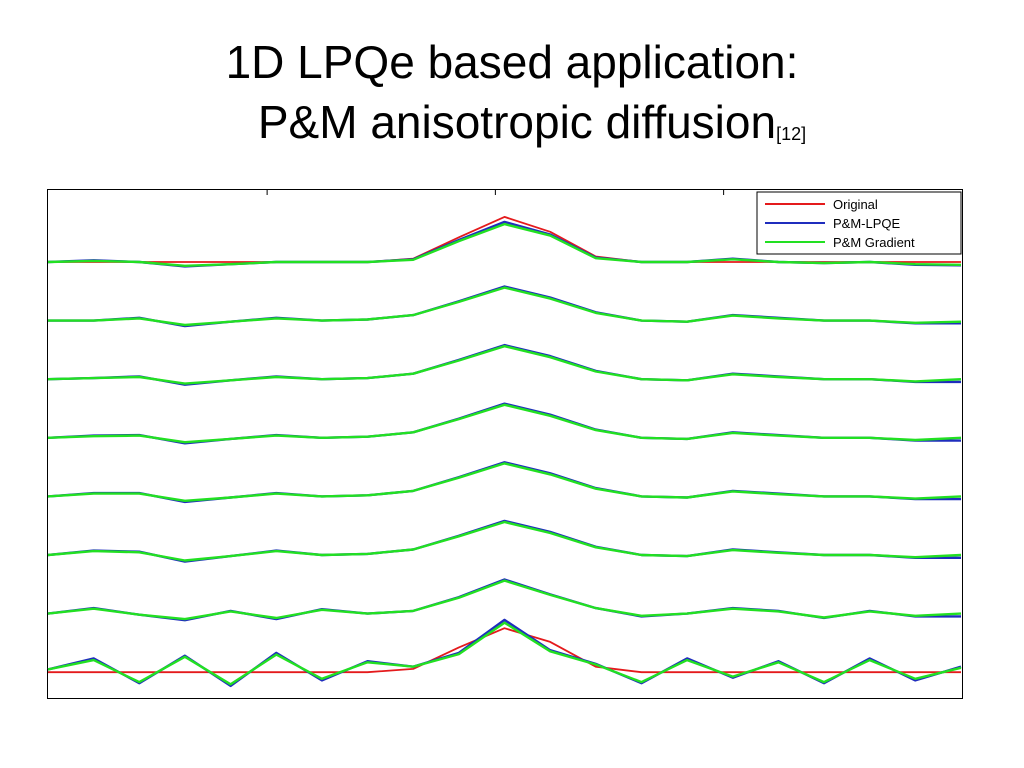  I want to click on legend-label: P&M-LPQE, so click(867, 223).